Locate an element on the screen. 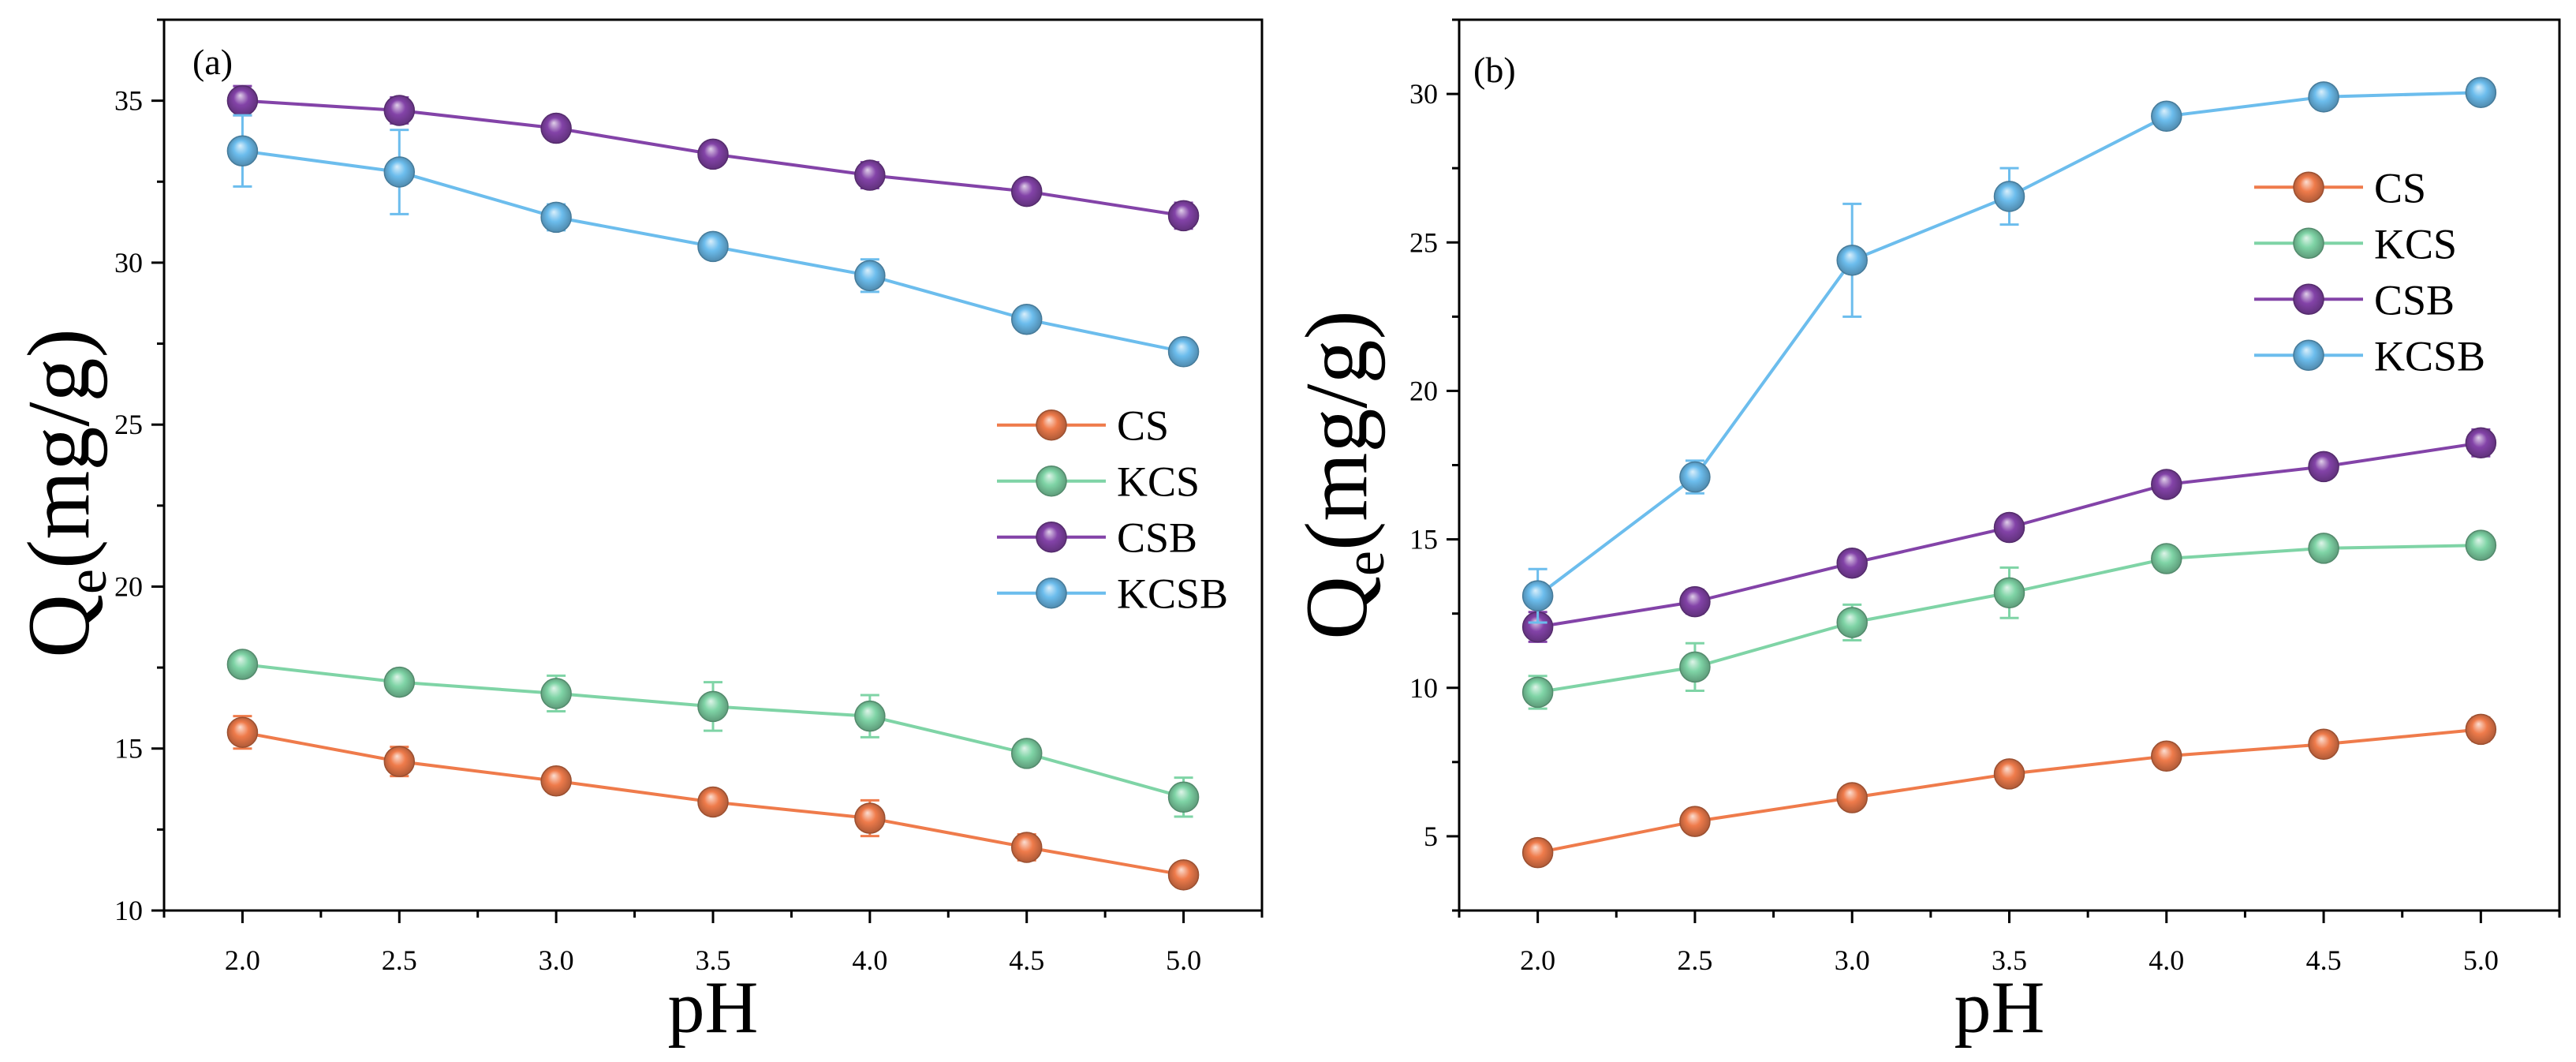  y-axis-label-unit: (mg/g) is located at coordinates (1337, 430).